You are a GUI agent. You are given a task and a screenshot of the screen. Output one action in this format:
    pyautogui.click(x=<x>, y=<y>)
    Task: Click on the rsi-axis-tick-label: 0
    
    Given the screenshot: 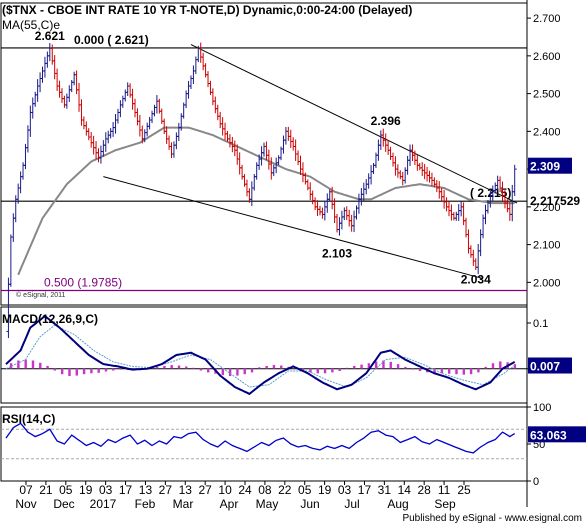 What is the action you would take?
    pyautogui.click(x=536, y=482)
    